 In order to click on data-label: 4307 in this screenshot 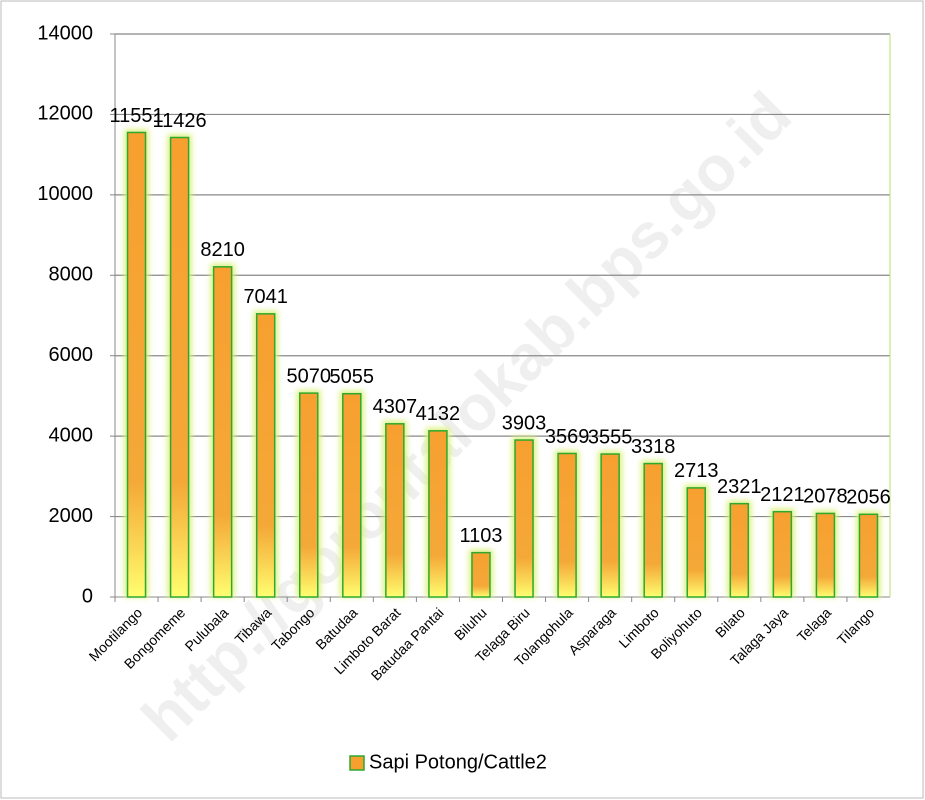, I will do `click(395, 407)`.